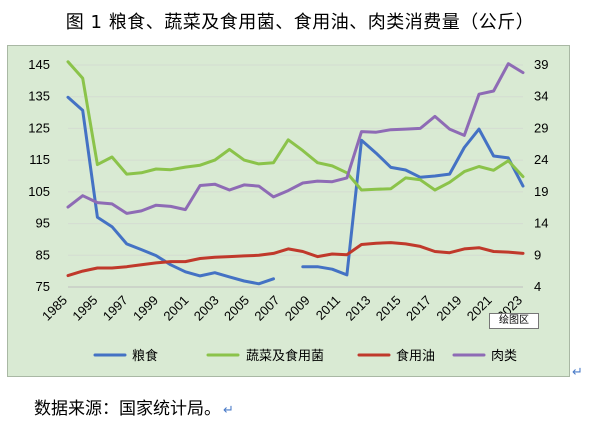  Describe the element at coordinates (328, 308) in the screenshot. I see `x-tick-label: 2011` at that location.